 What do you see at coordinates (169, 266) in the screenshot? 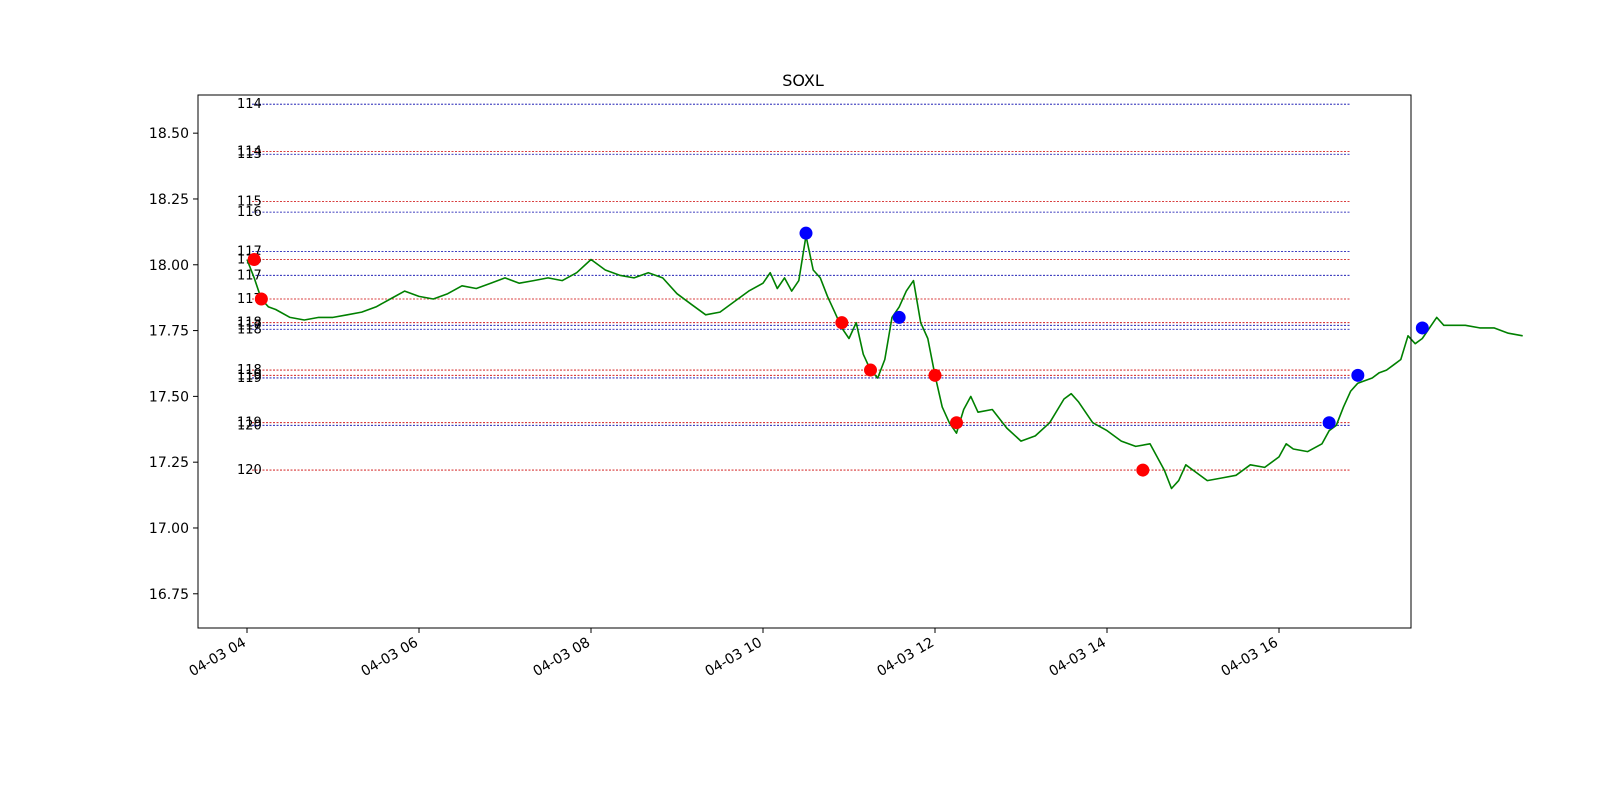
I see `y-tick-label: 18.00` at bounding box center [169, 266].